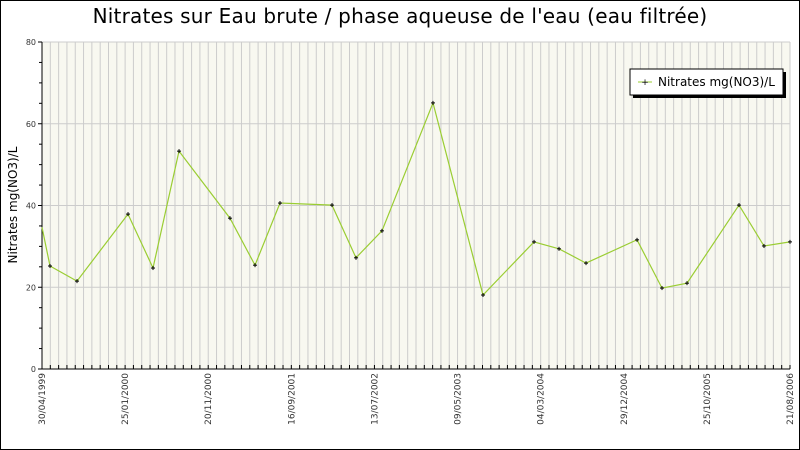 Image resolution: width=800 pixels, height=450 pixels. I want to click on legend: + Nitrates mg(NO3)/L, so click(707, 83).